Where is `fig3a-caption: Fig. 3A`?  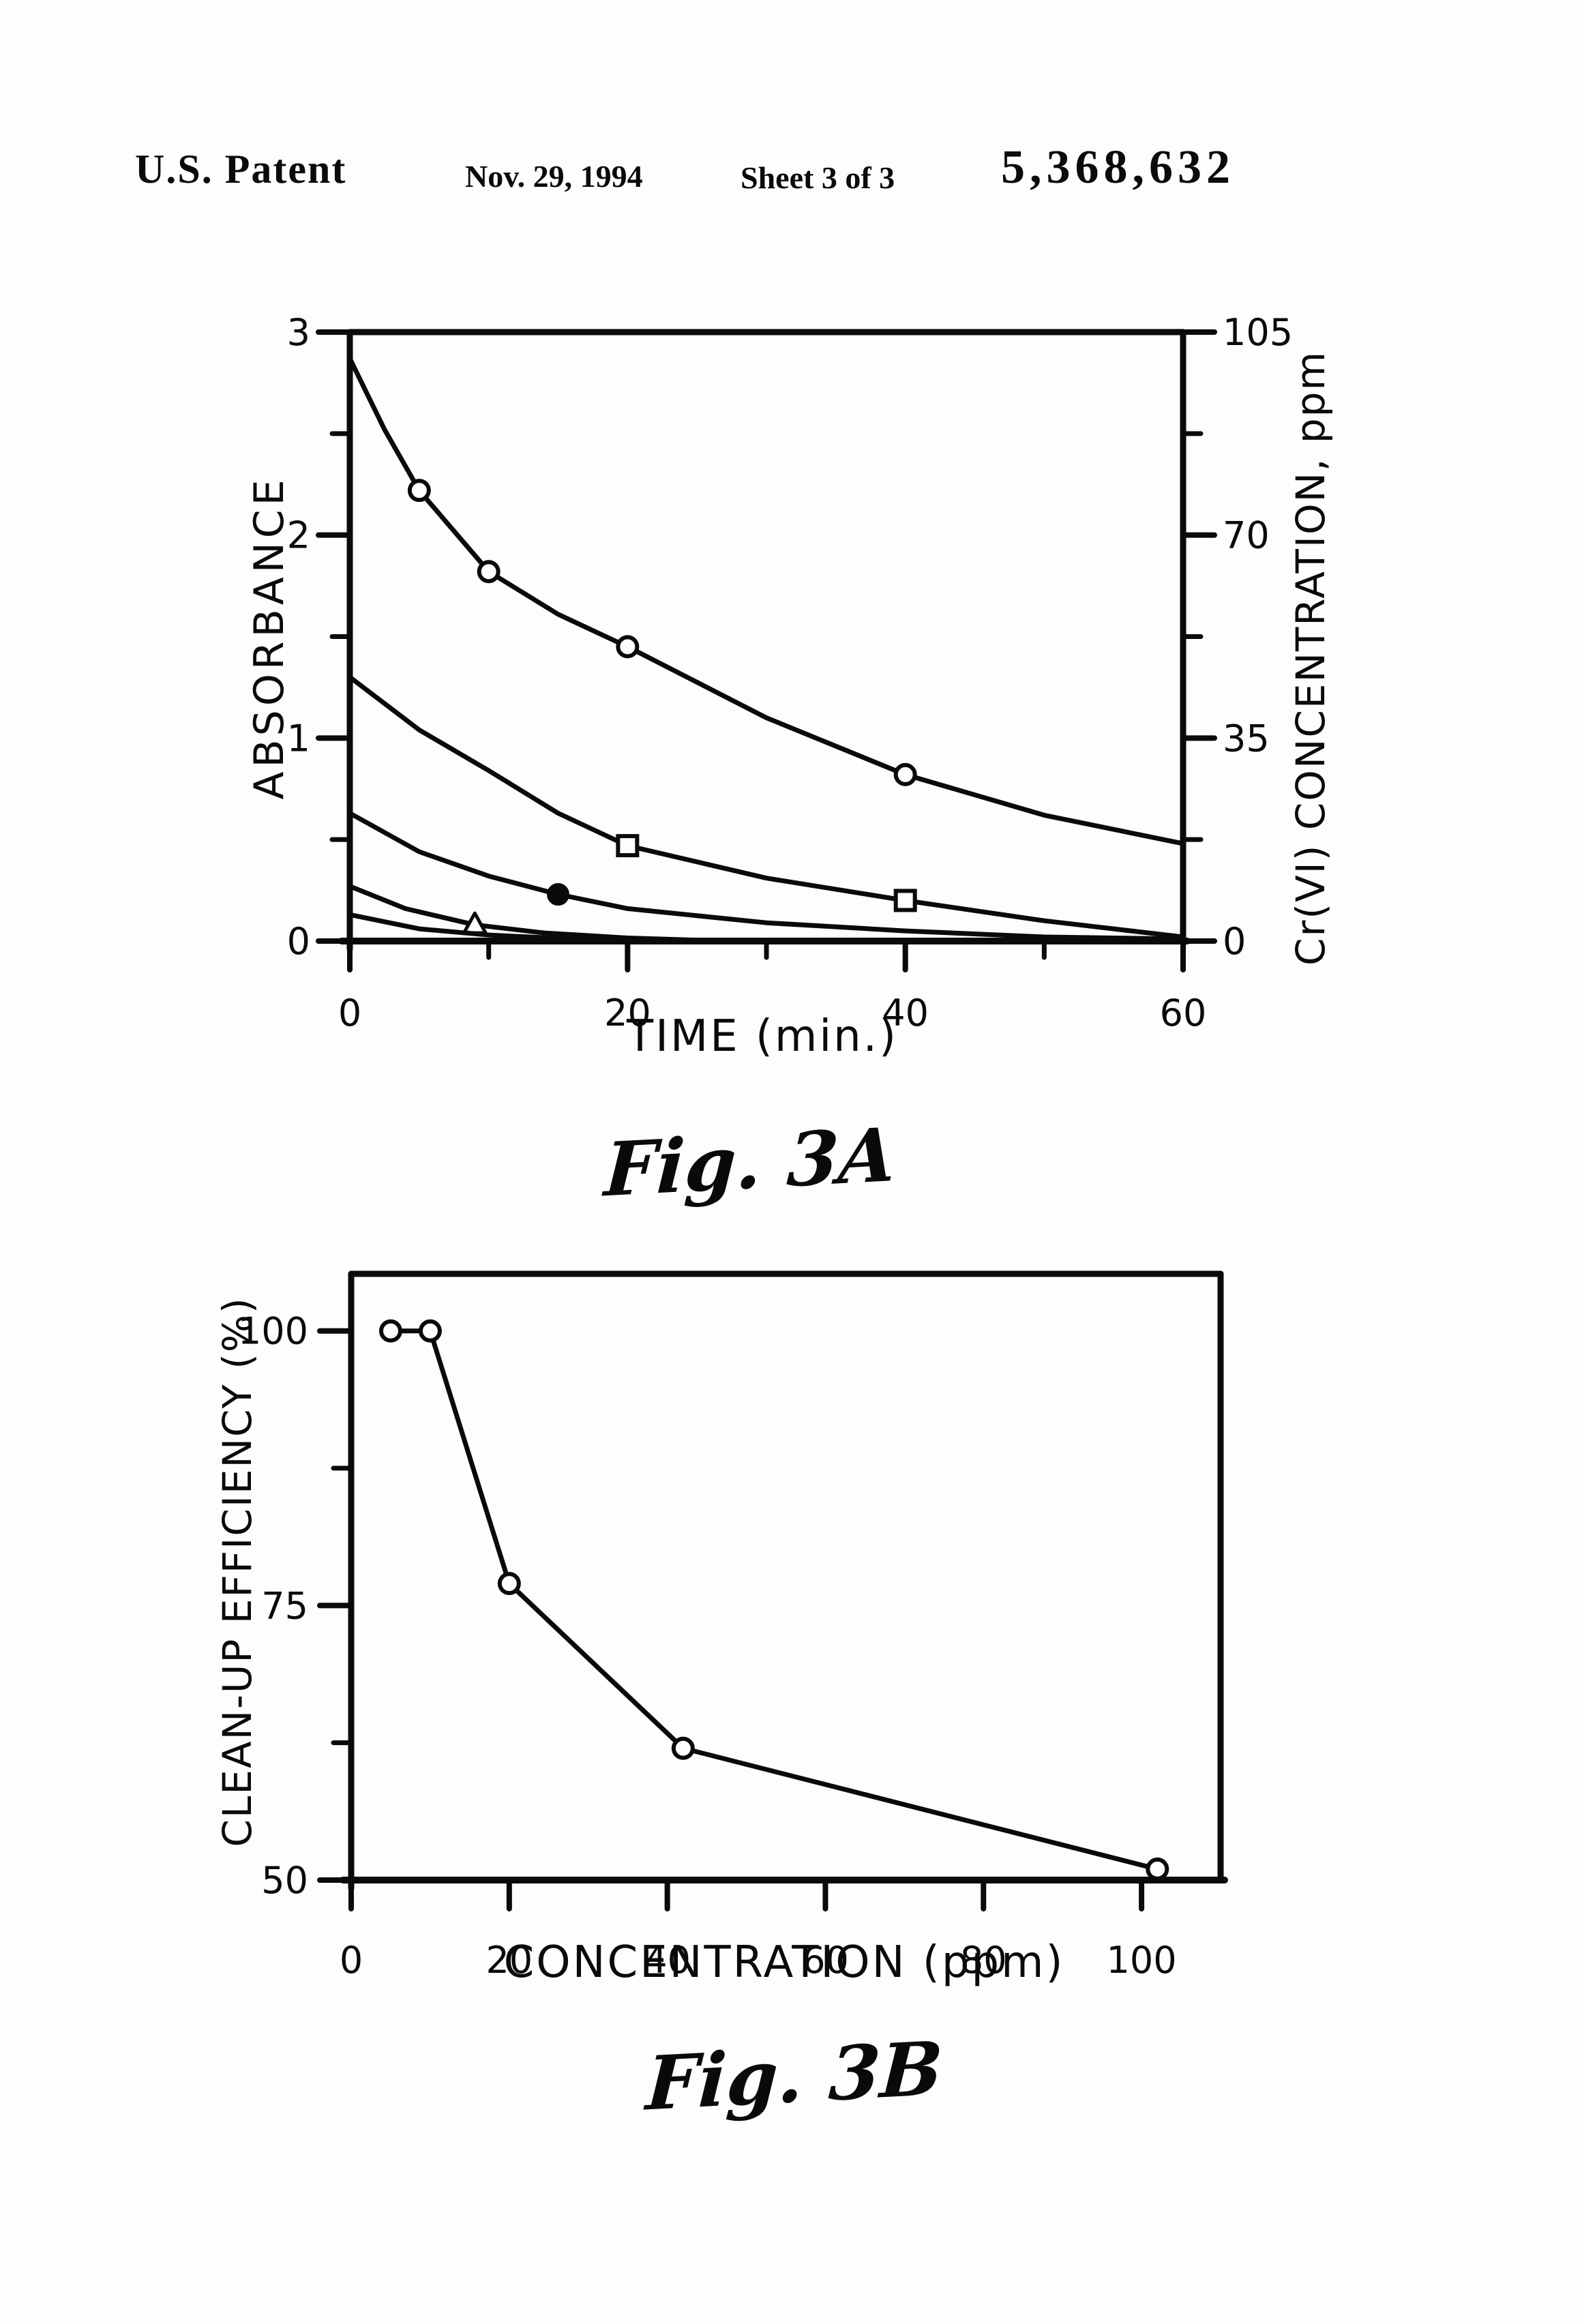 fig3a-caption: Fig. 3A is located at coordinates (750, 1163).